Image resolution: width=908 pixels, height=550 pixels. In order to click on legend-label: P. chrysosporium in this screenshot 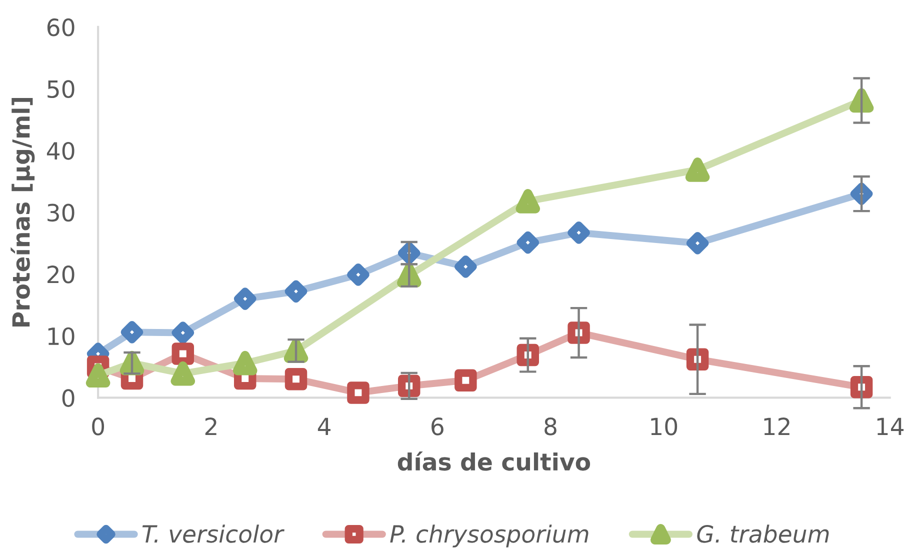, I will do `click(489, 536)`.